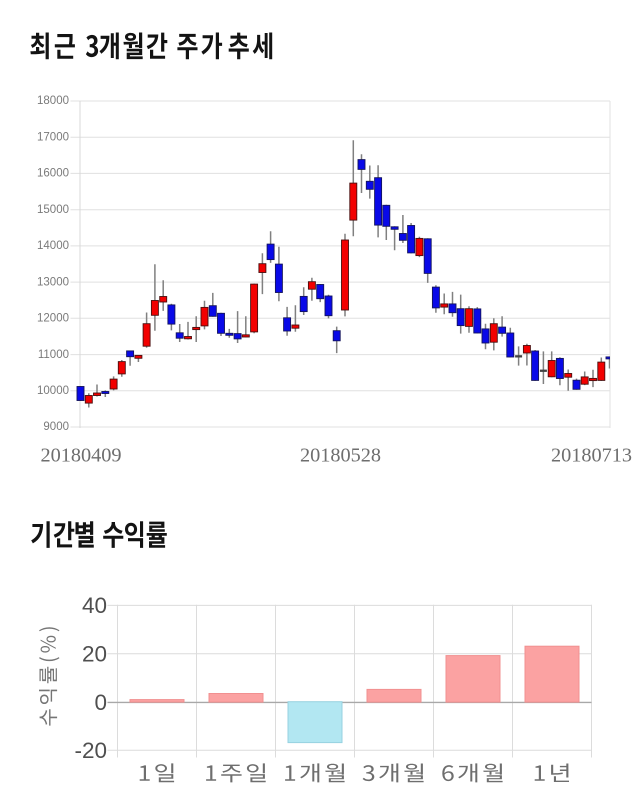 The height and width of the screenshot is (810, 640). What do you see at coordinates (90, 750) in the screenshot?
I see `svg-text: -20` at bounding box center [90, 750].